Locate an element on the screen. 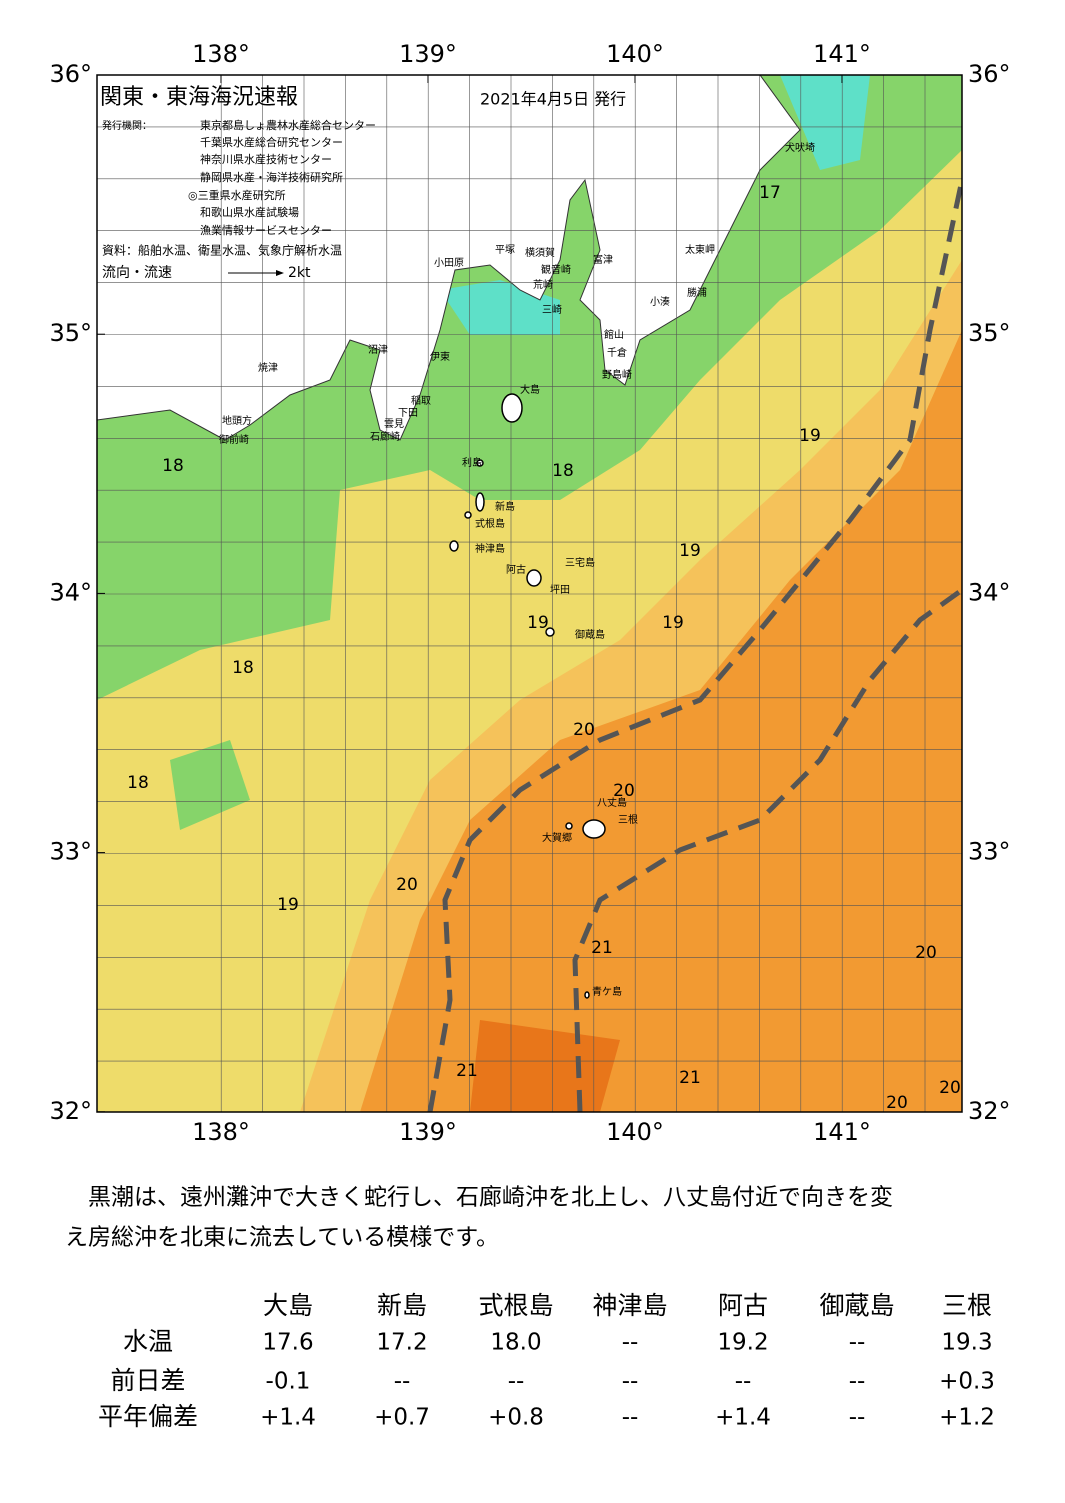  place-name: 式根島 is located at coordinates (490, 523).